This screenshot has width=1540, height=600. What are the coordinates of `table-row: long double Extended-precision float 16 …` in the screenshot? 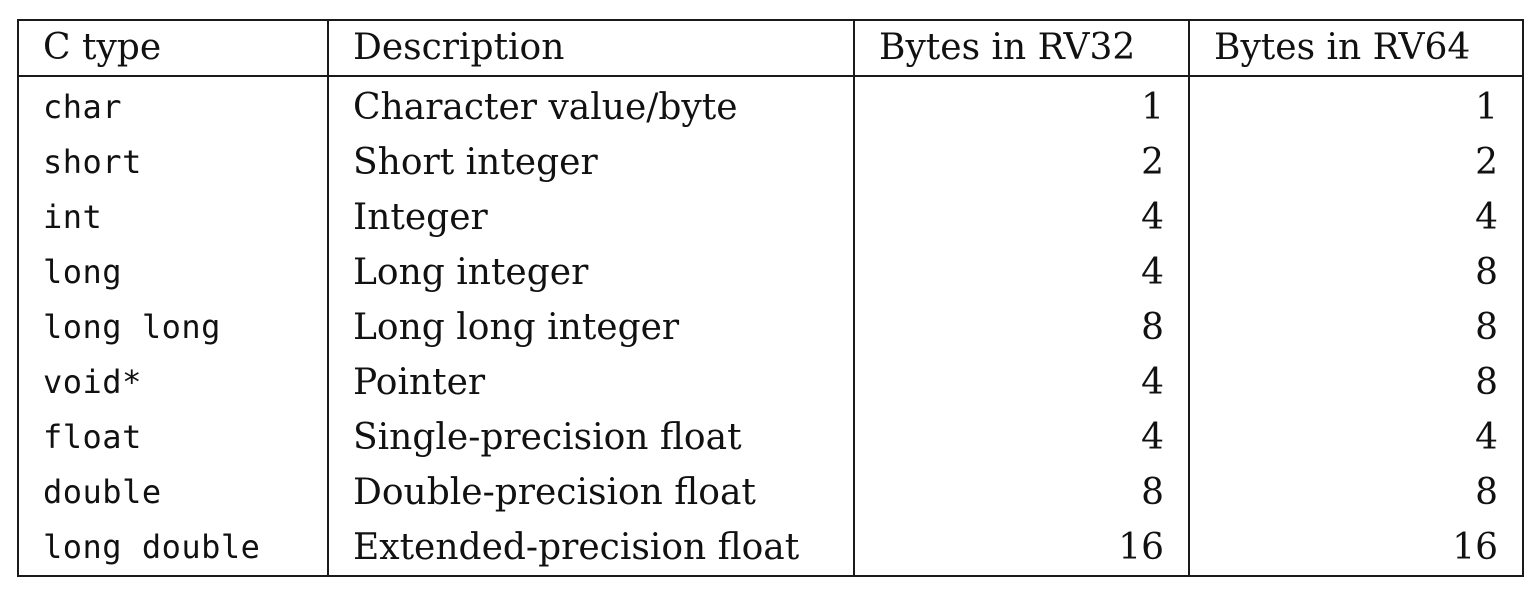 It's located at (770, 548).